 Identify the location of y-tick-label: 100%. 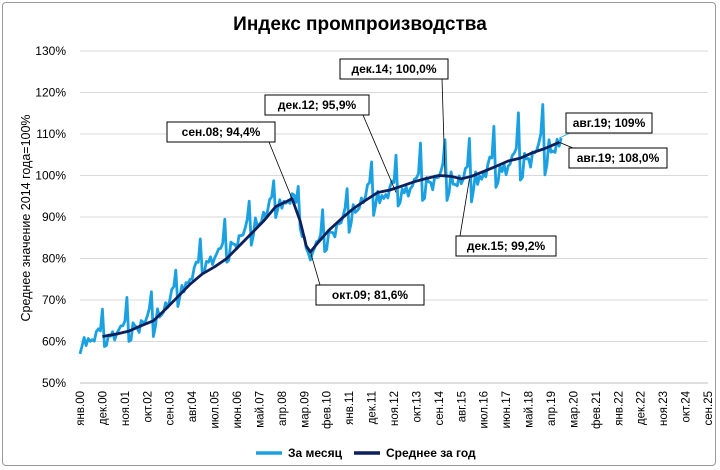
(50, 176).